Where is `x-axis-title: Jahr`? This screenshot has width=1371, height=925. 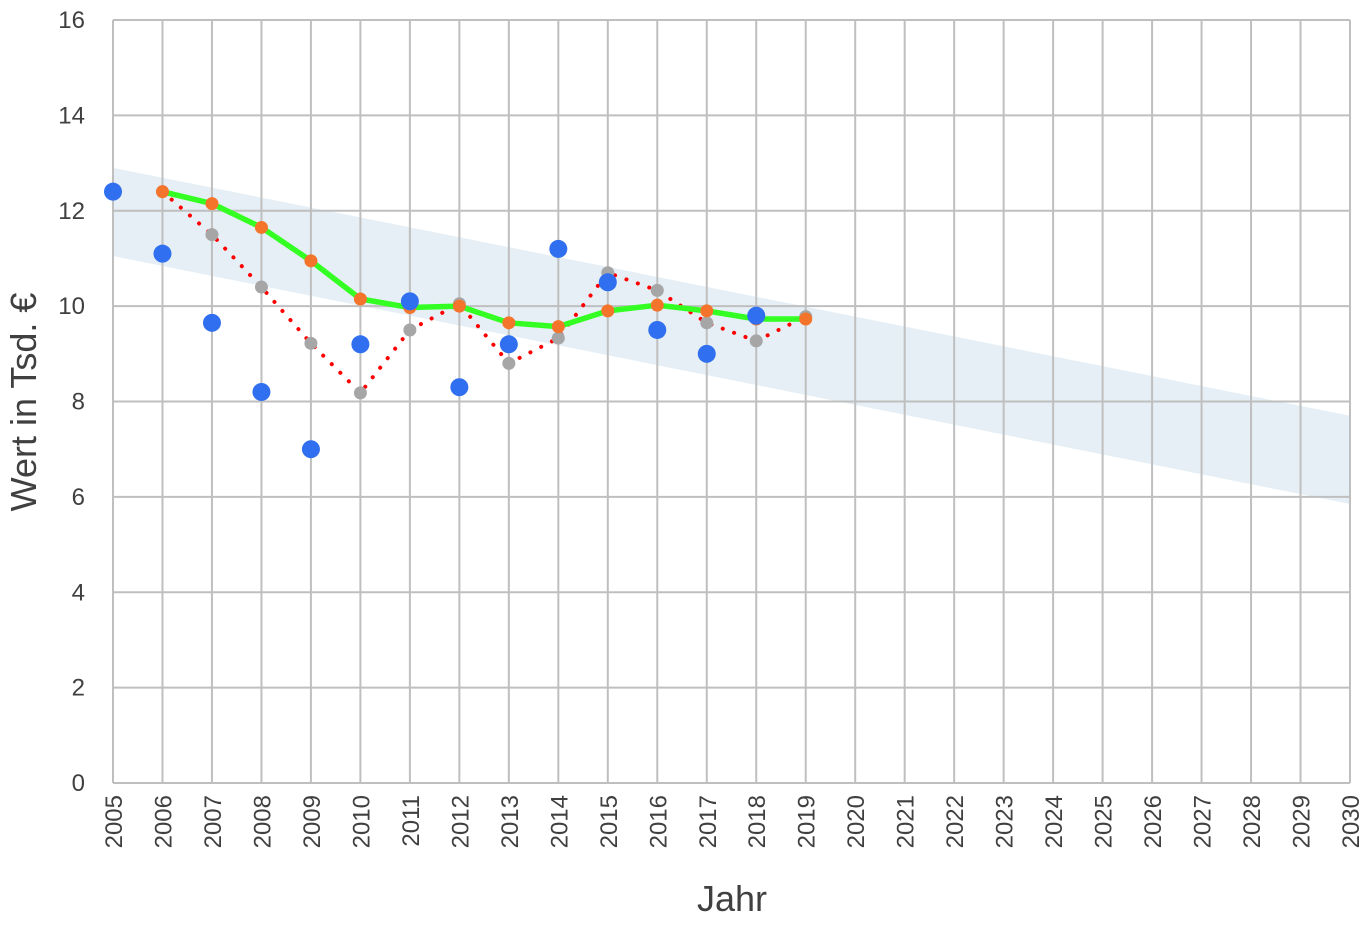 x-axis-title: Jahr is located at coordinates (732, 898).